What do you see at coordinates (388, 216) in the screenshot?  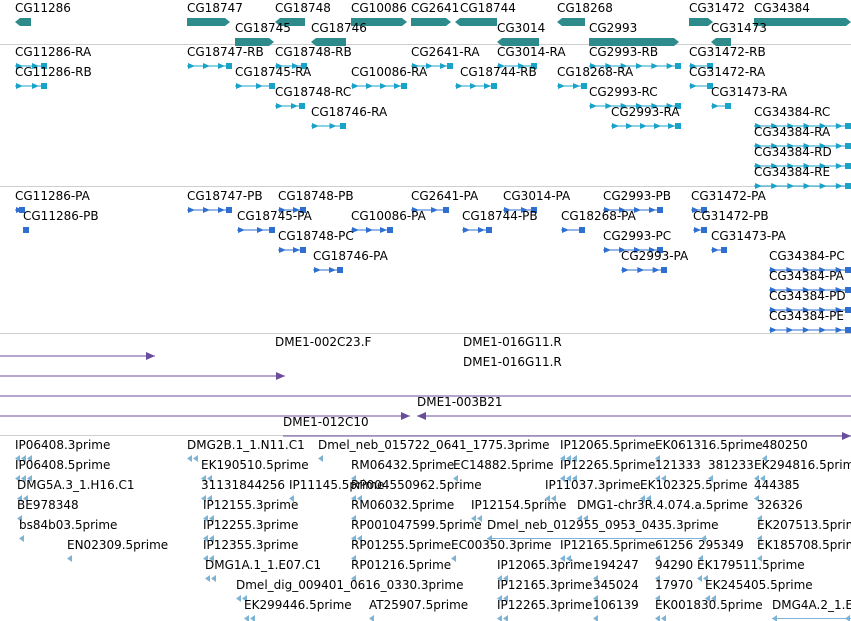 I see `protein-label: CG10086-PA` at bounding box center [388, 216].